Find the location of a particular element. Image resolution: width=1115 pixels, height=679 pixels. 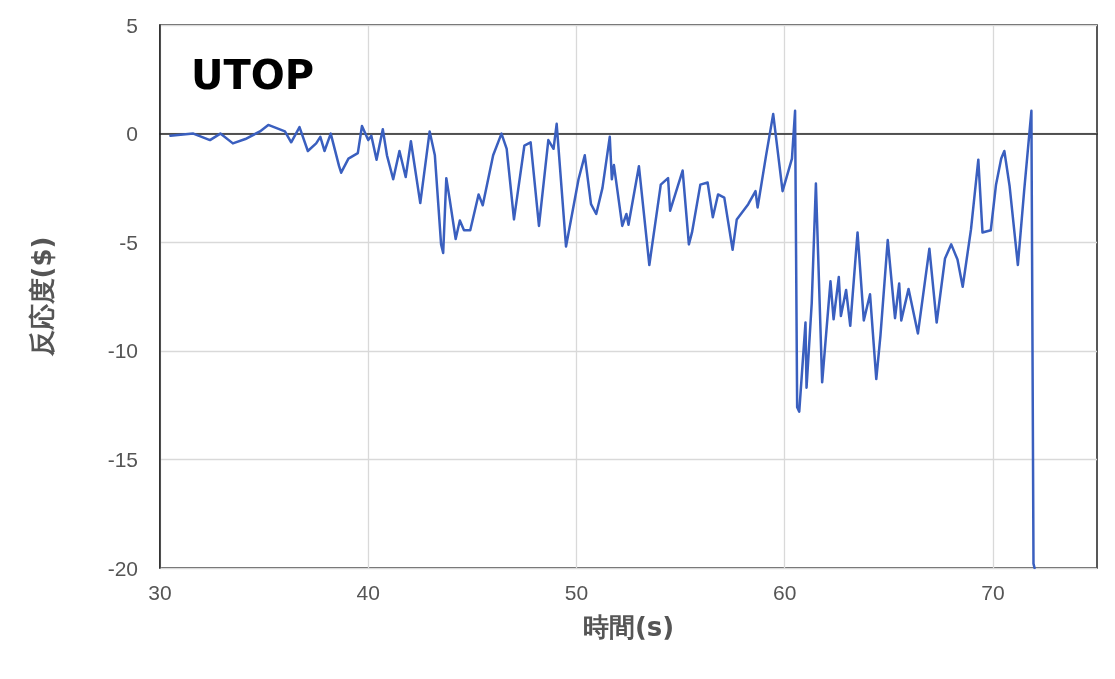

y-tick-label: -10 is located at coordinates (122, 351).